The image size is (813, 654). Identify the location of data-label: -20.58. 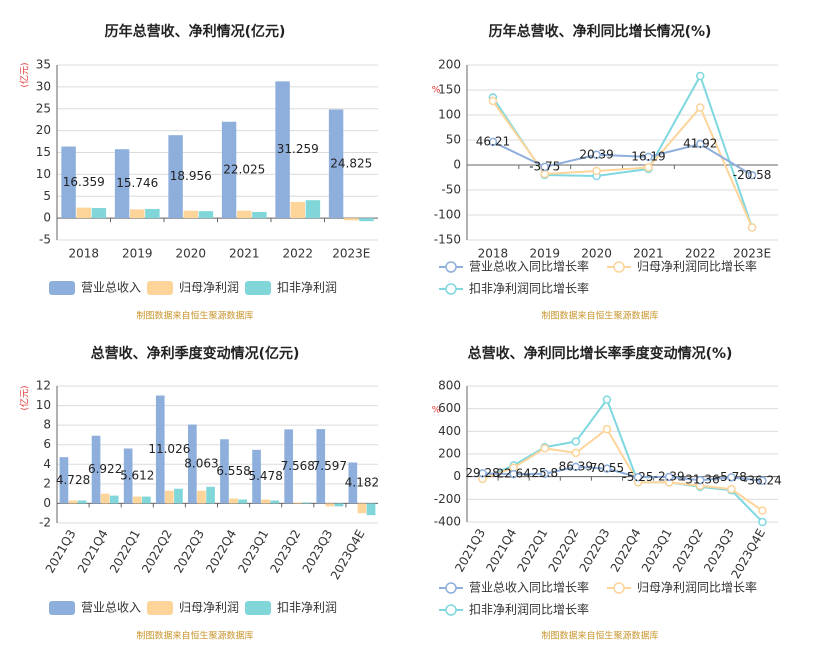
(752, 175).